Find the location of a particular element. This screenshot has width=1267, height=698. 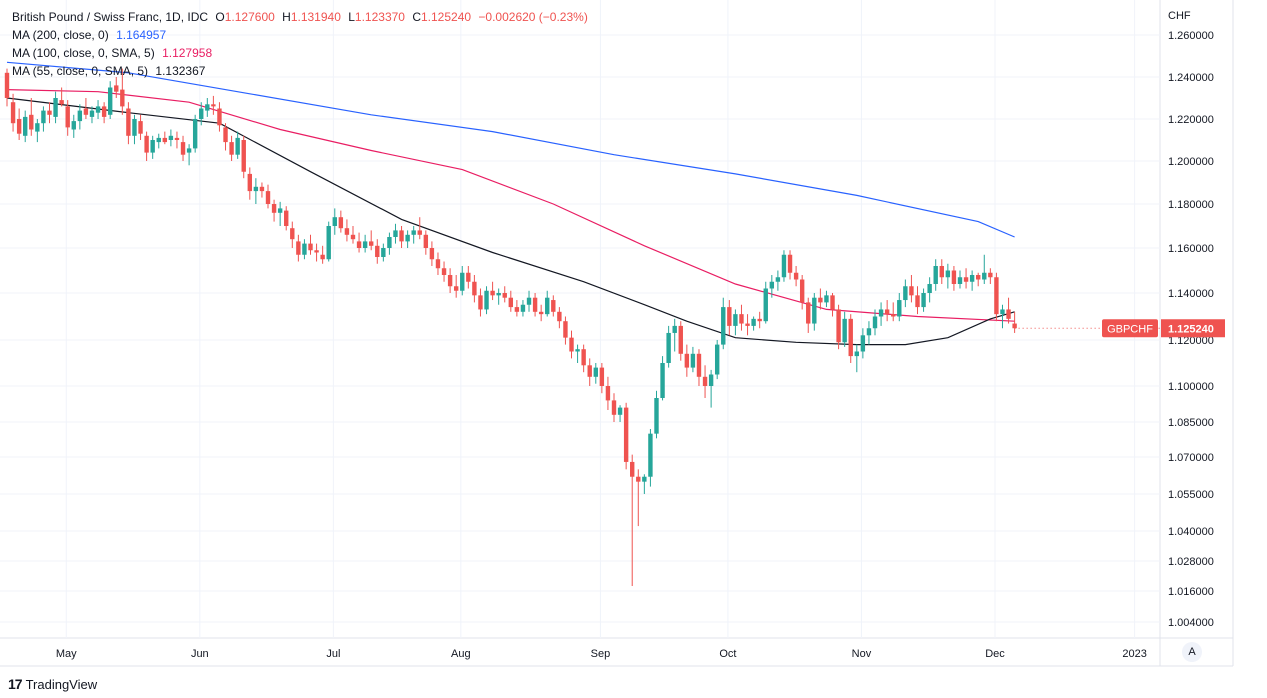

time-tick-label: Sep is located at coordinates (601, 654).